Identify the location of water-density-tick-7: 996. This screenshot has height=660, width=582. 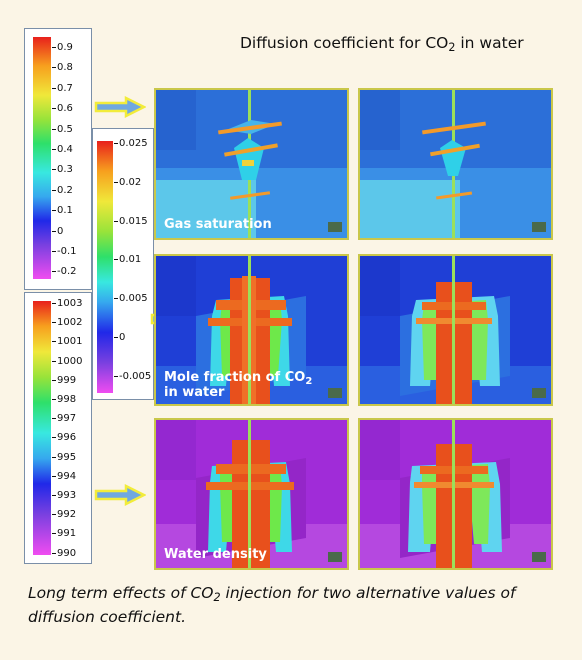
(64, 438).